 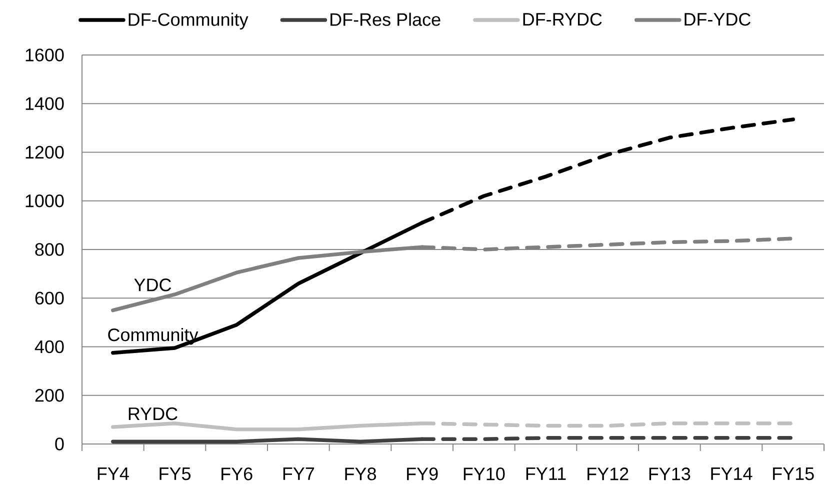 I want to click on annotation: YDC, so click(x=153, y=285).